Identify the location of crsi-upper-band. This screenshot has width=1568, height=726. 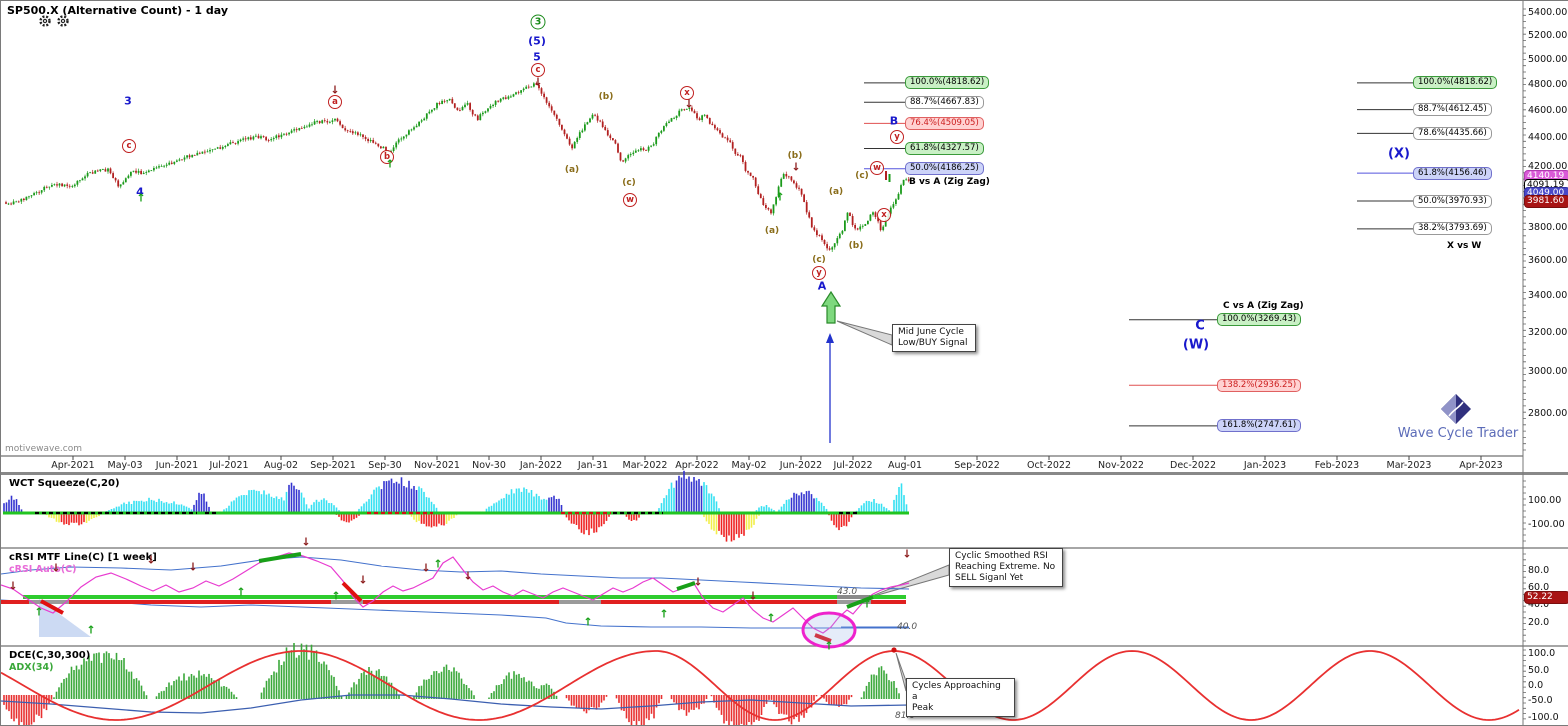
(455, 573).